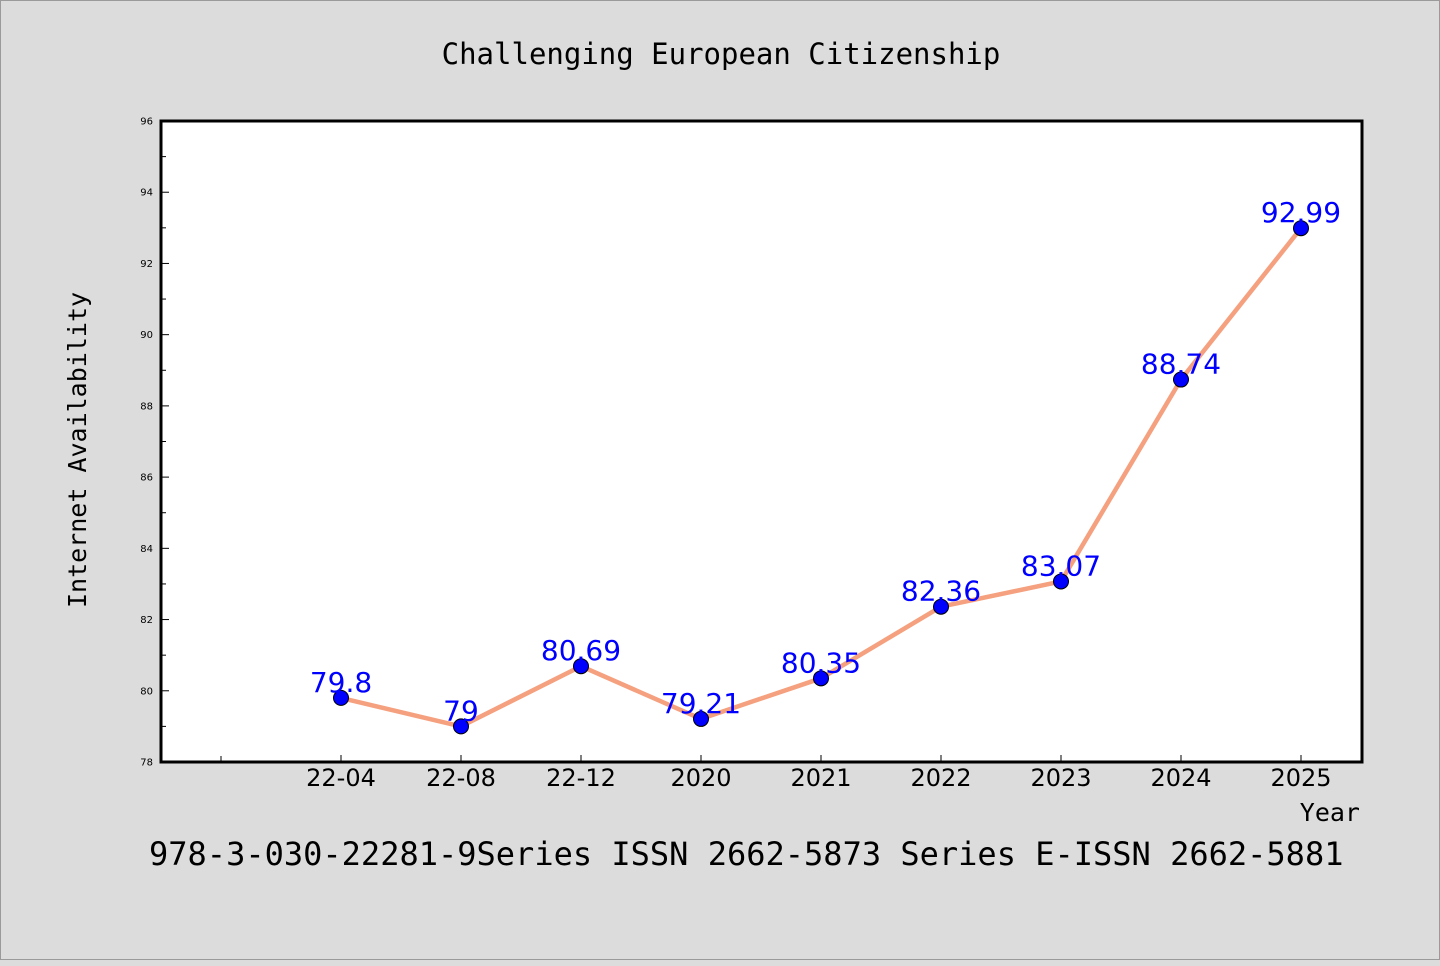 The height and width of the screenshot is (966, 1440). I want to click on data-label: 83.07, so click(1061, 565).